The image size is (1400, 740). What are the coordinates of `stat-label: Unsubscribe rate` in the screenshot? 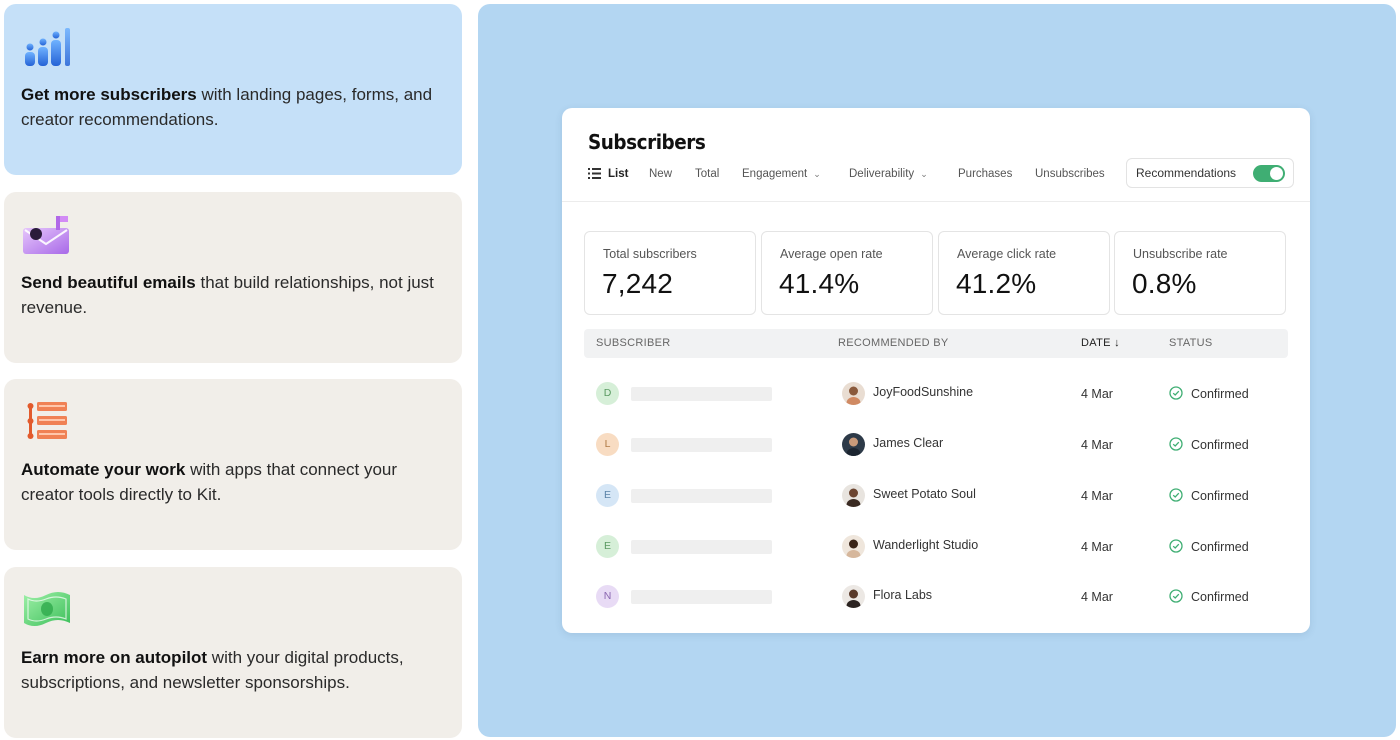 It's located at (1180, 254).